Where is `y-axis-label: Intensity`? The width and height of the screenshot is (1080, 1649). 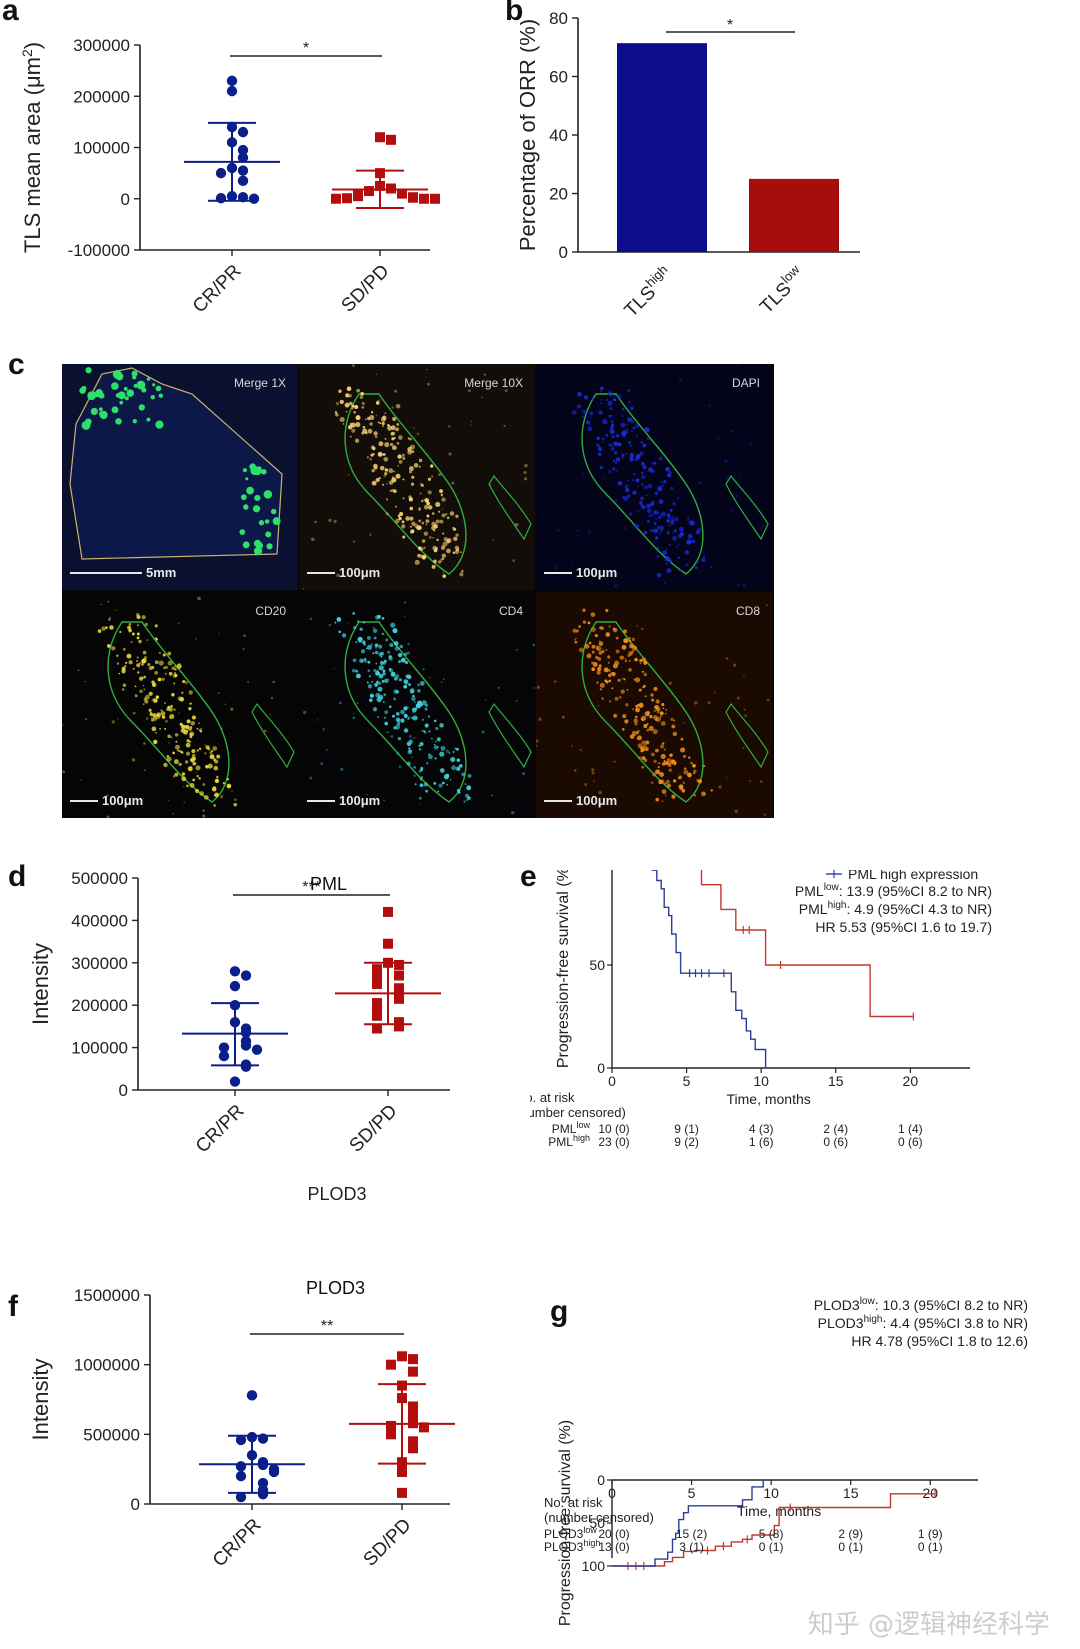
y-axis-label: Intensity is located at coordinates (40, 1400).